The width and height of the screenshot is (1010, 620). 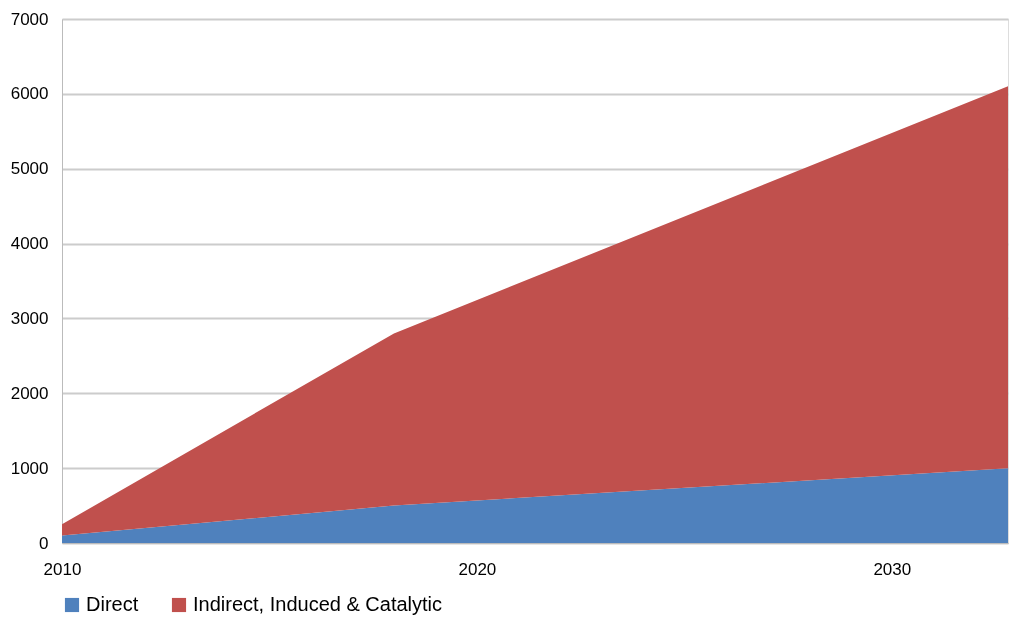 I want to click on y-tick-label: 0, so click(x=44, y=543).